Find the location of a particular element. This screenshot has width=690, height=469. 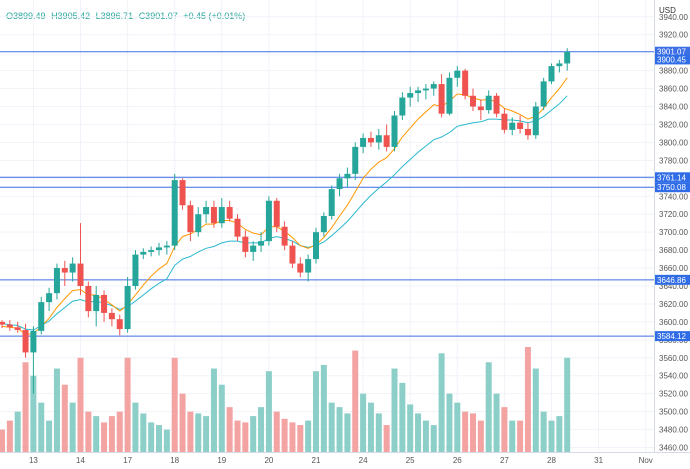

y-tick-label: 3620.00 is located at coordinates (673, 304).